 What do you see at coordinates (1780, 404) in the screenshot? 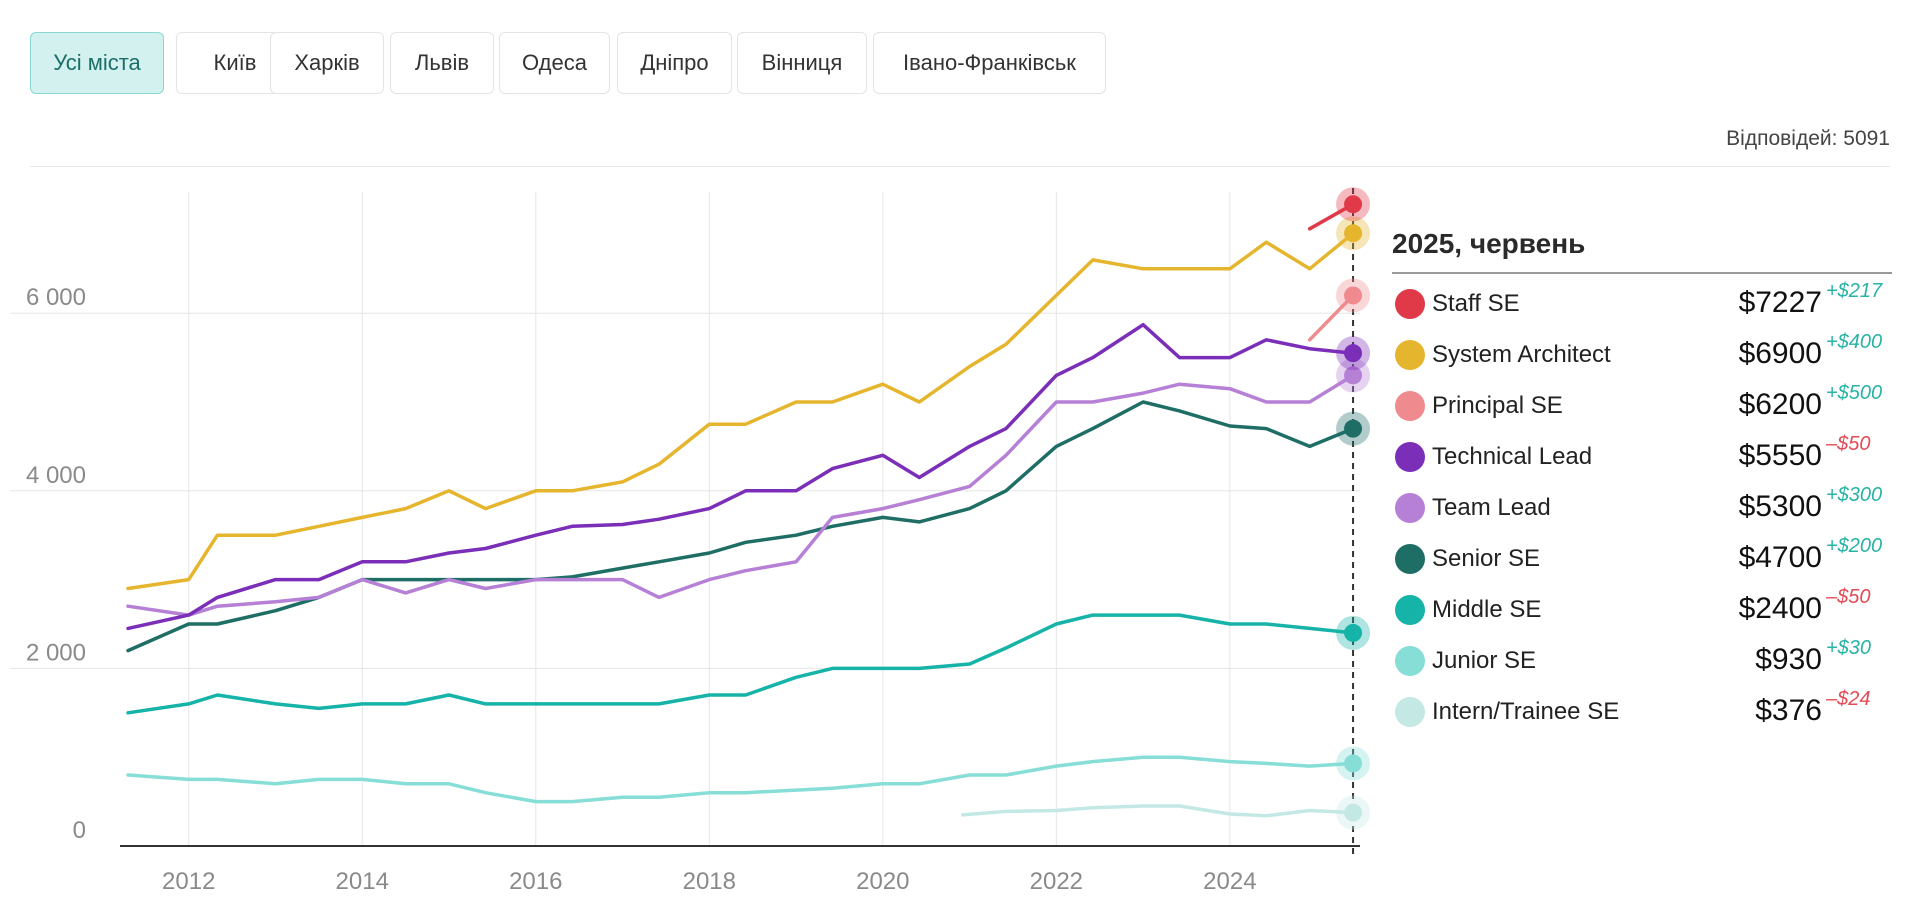
I see `legend-item-value: $6200` at bounding box center [1780, 404].